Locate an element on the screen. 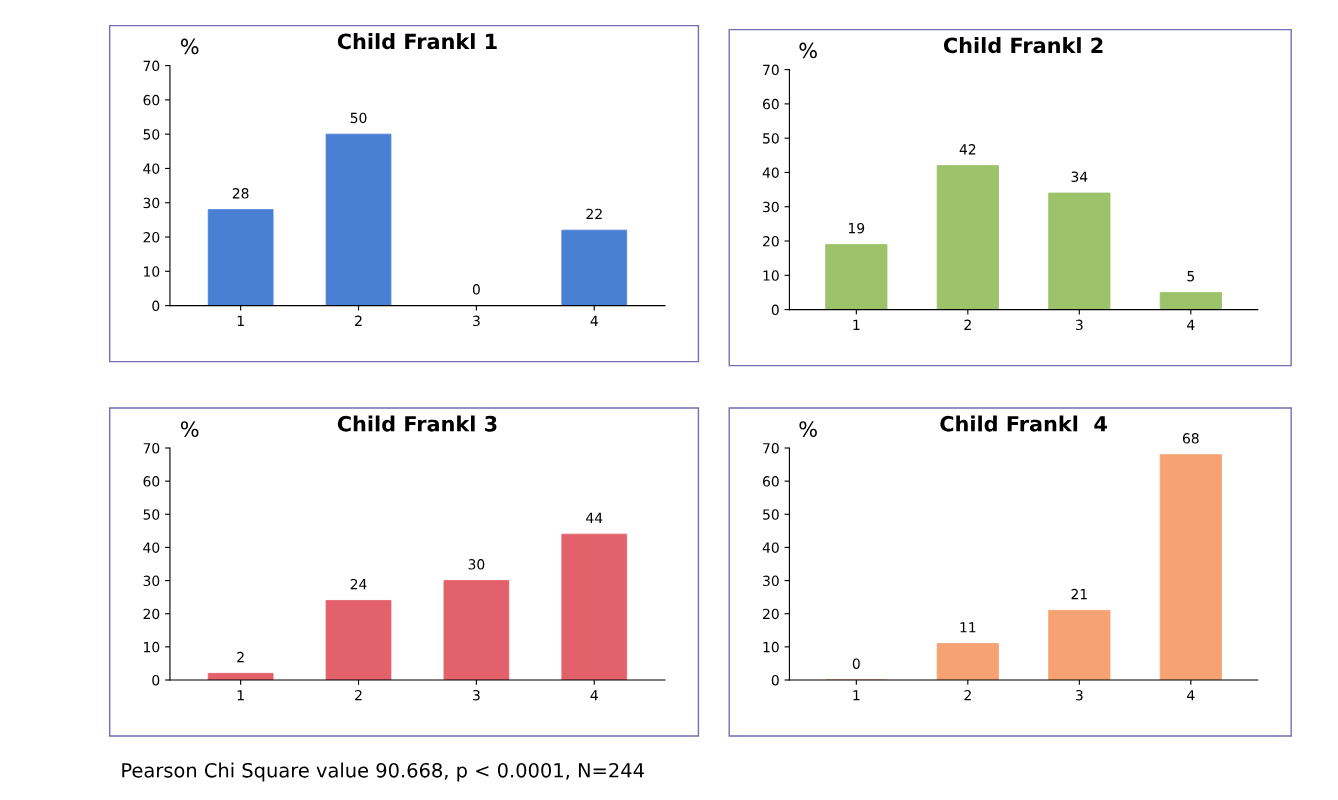 This screenshot has height=800, width=1338. data-label: 11 is located at coordinates (968, 627).